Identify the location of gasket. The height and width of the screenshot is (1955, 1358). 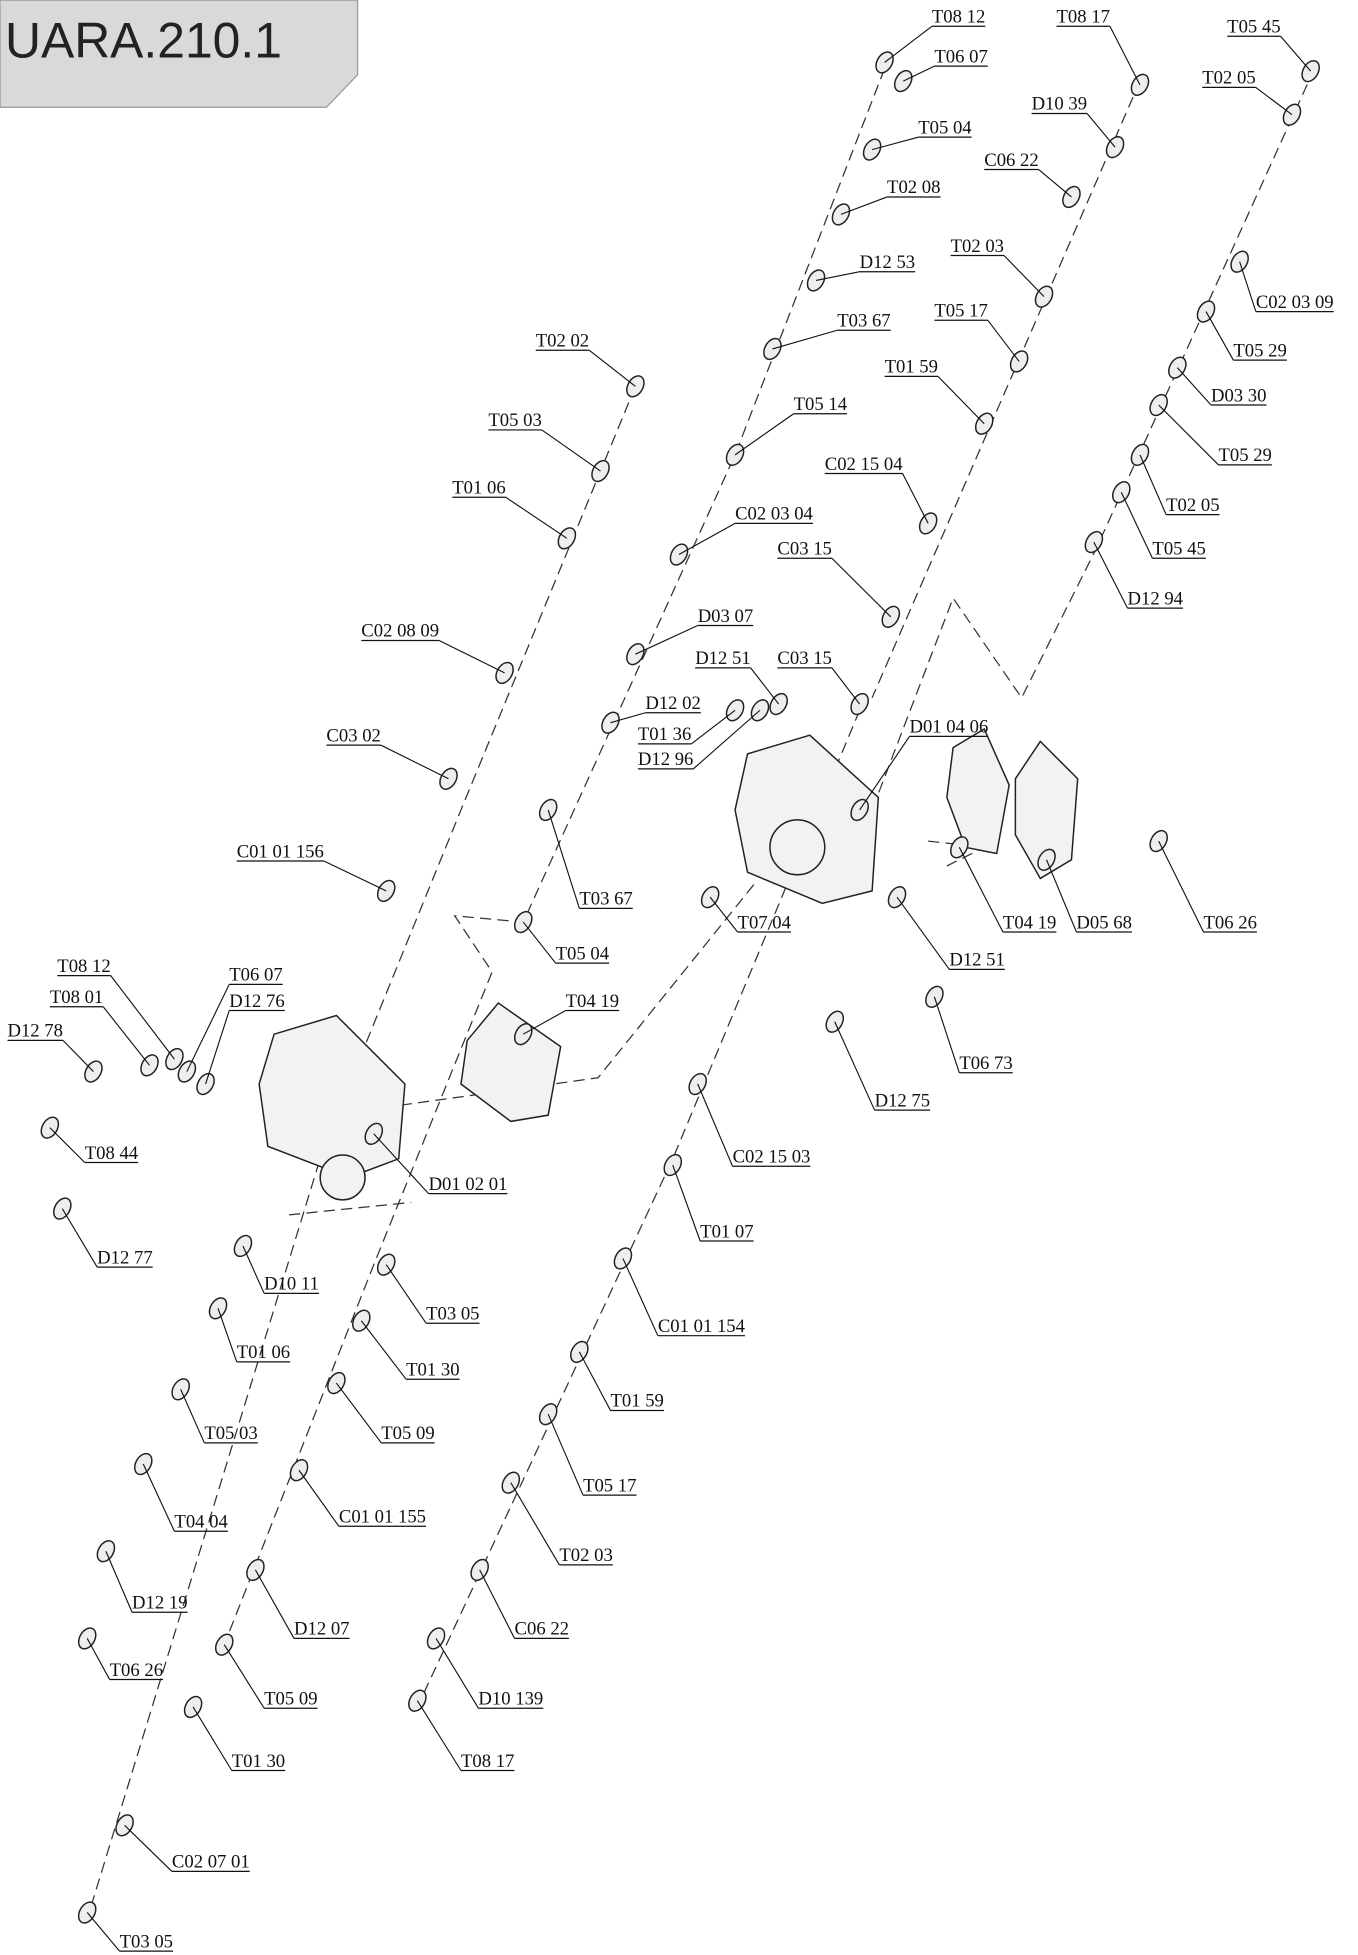
(511, 1062).